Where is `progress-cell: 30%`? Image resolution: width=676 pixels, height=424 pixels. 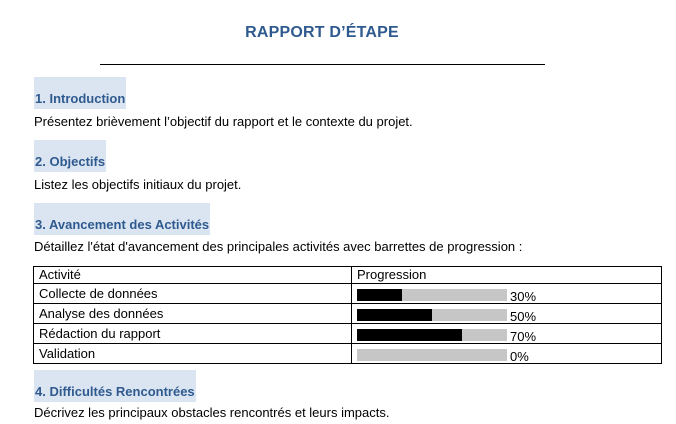
progress-cell: 30% is located at coordinates (506, 293).